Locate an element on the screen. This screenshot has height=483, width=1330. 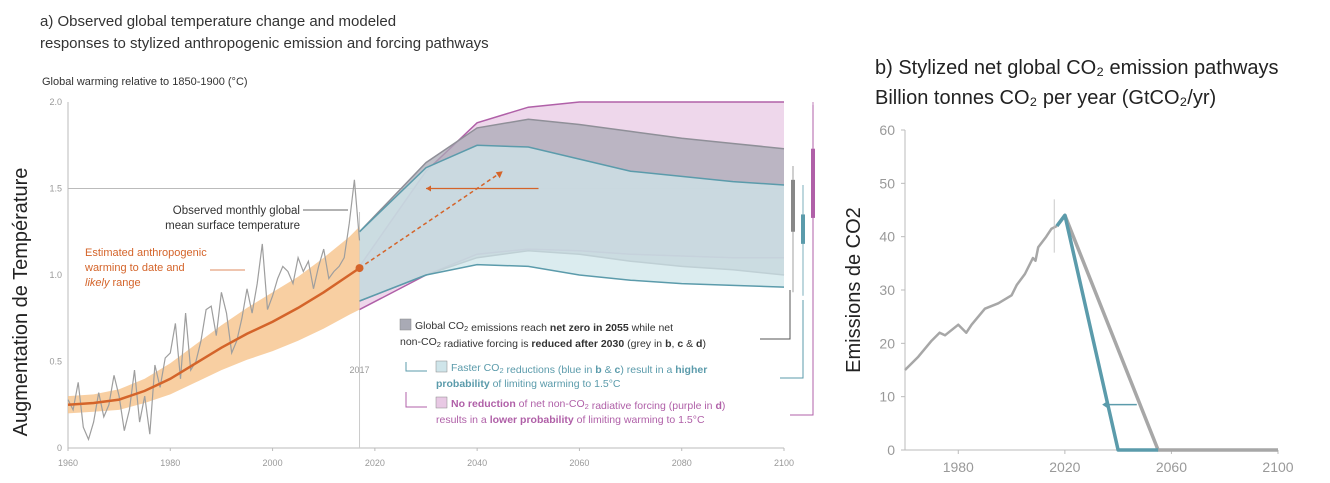
faster-reduction-arrowhead is located at coordinates (1105, 404).